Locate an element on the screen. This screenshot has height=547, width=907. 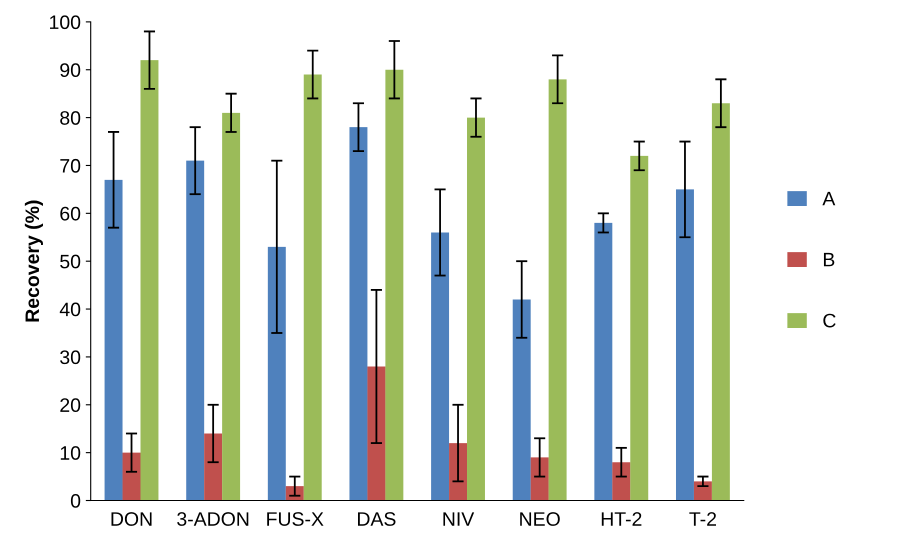
x-tick-label: 3-ADON is located at coordinates (212, 519).